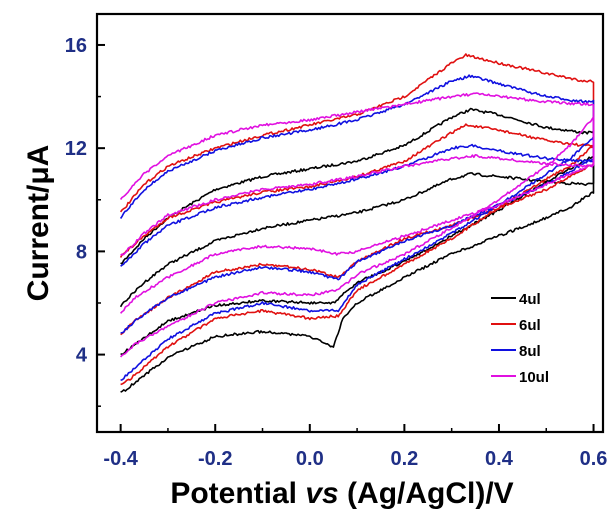  Describe the element at coordinates (76, 149) in the screenshot. I see `y-tick-label: 12` at that location.